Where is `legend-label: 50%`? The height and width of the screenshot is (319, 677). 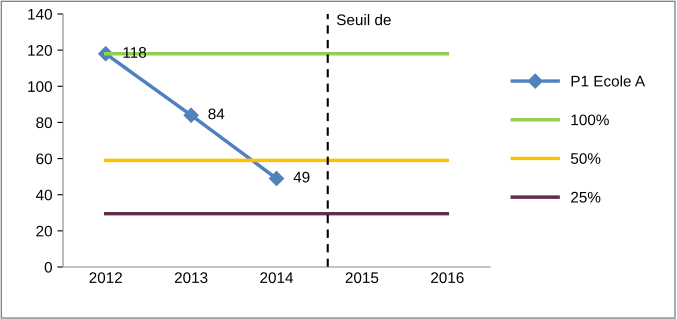
legend-label: 50% is located at coordinates (585, 158).